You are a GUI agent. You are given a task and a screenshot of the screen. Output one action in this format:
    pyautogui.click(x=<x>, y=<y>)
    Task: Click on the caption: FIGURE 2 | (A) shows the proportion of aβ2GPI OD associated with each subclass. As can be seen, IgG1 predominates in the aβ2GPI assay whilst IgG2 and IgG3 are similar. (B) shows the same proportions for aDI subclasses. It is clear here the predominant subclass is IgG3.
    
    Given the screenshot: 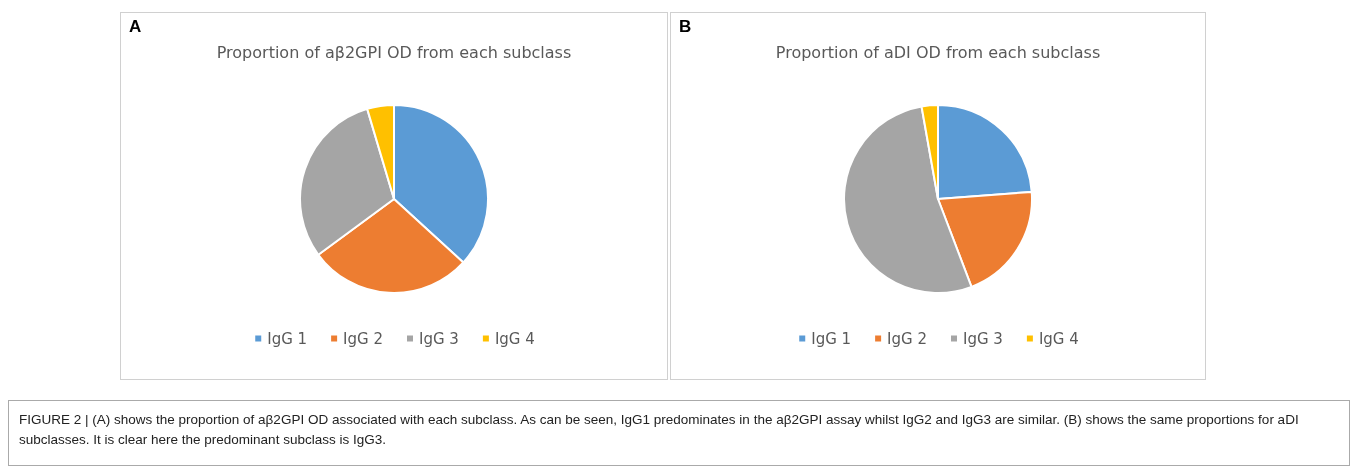 What is the action you would take?
    pyautogui.click(x=679, y=433)
    